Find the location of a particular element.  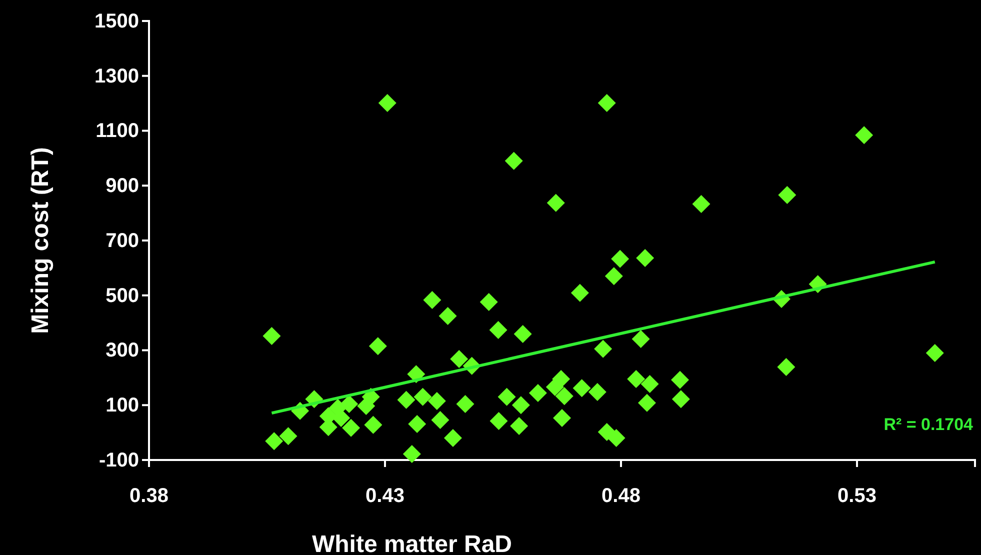

x-tick-label: 0.38 is located at coordinates (149, 496).